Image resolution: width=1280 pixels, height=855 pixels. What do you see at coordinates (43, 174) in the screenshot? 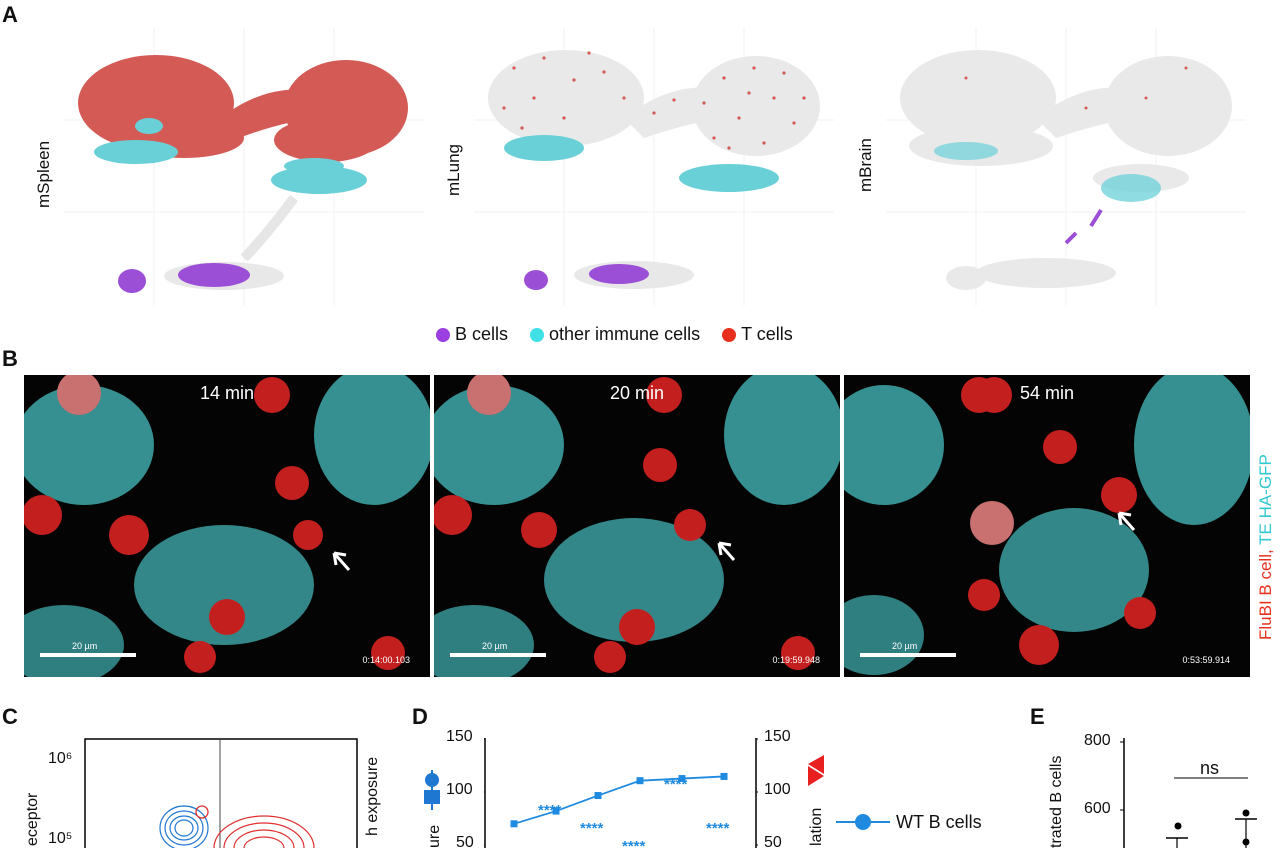
I see `umap-label-spleen: mSpleen` at bounding box center [43, 174].